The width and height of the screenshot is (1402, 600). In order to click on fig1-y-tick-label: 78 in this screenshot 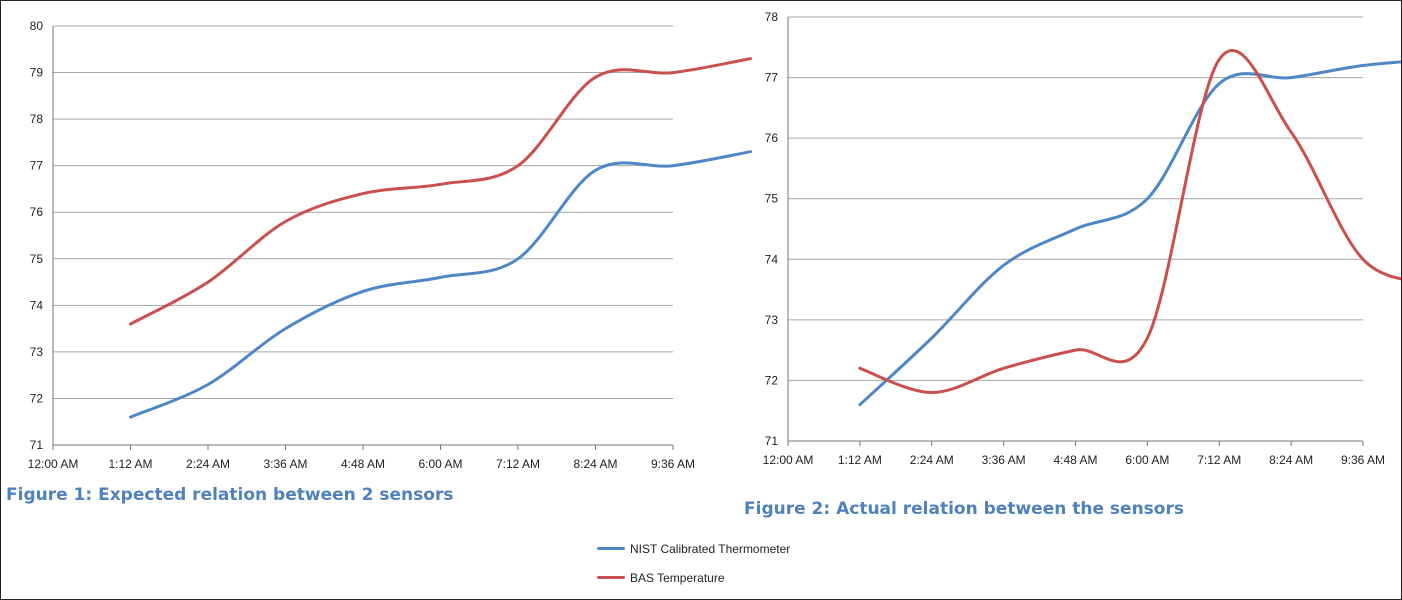, I will do `click(37, 119)`.